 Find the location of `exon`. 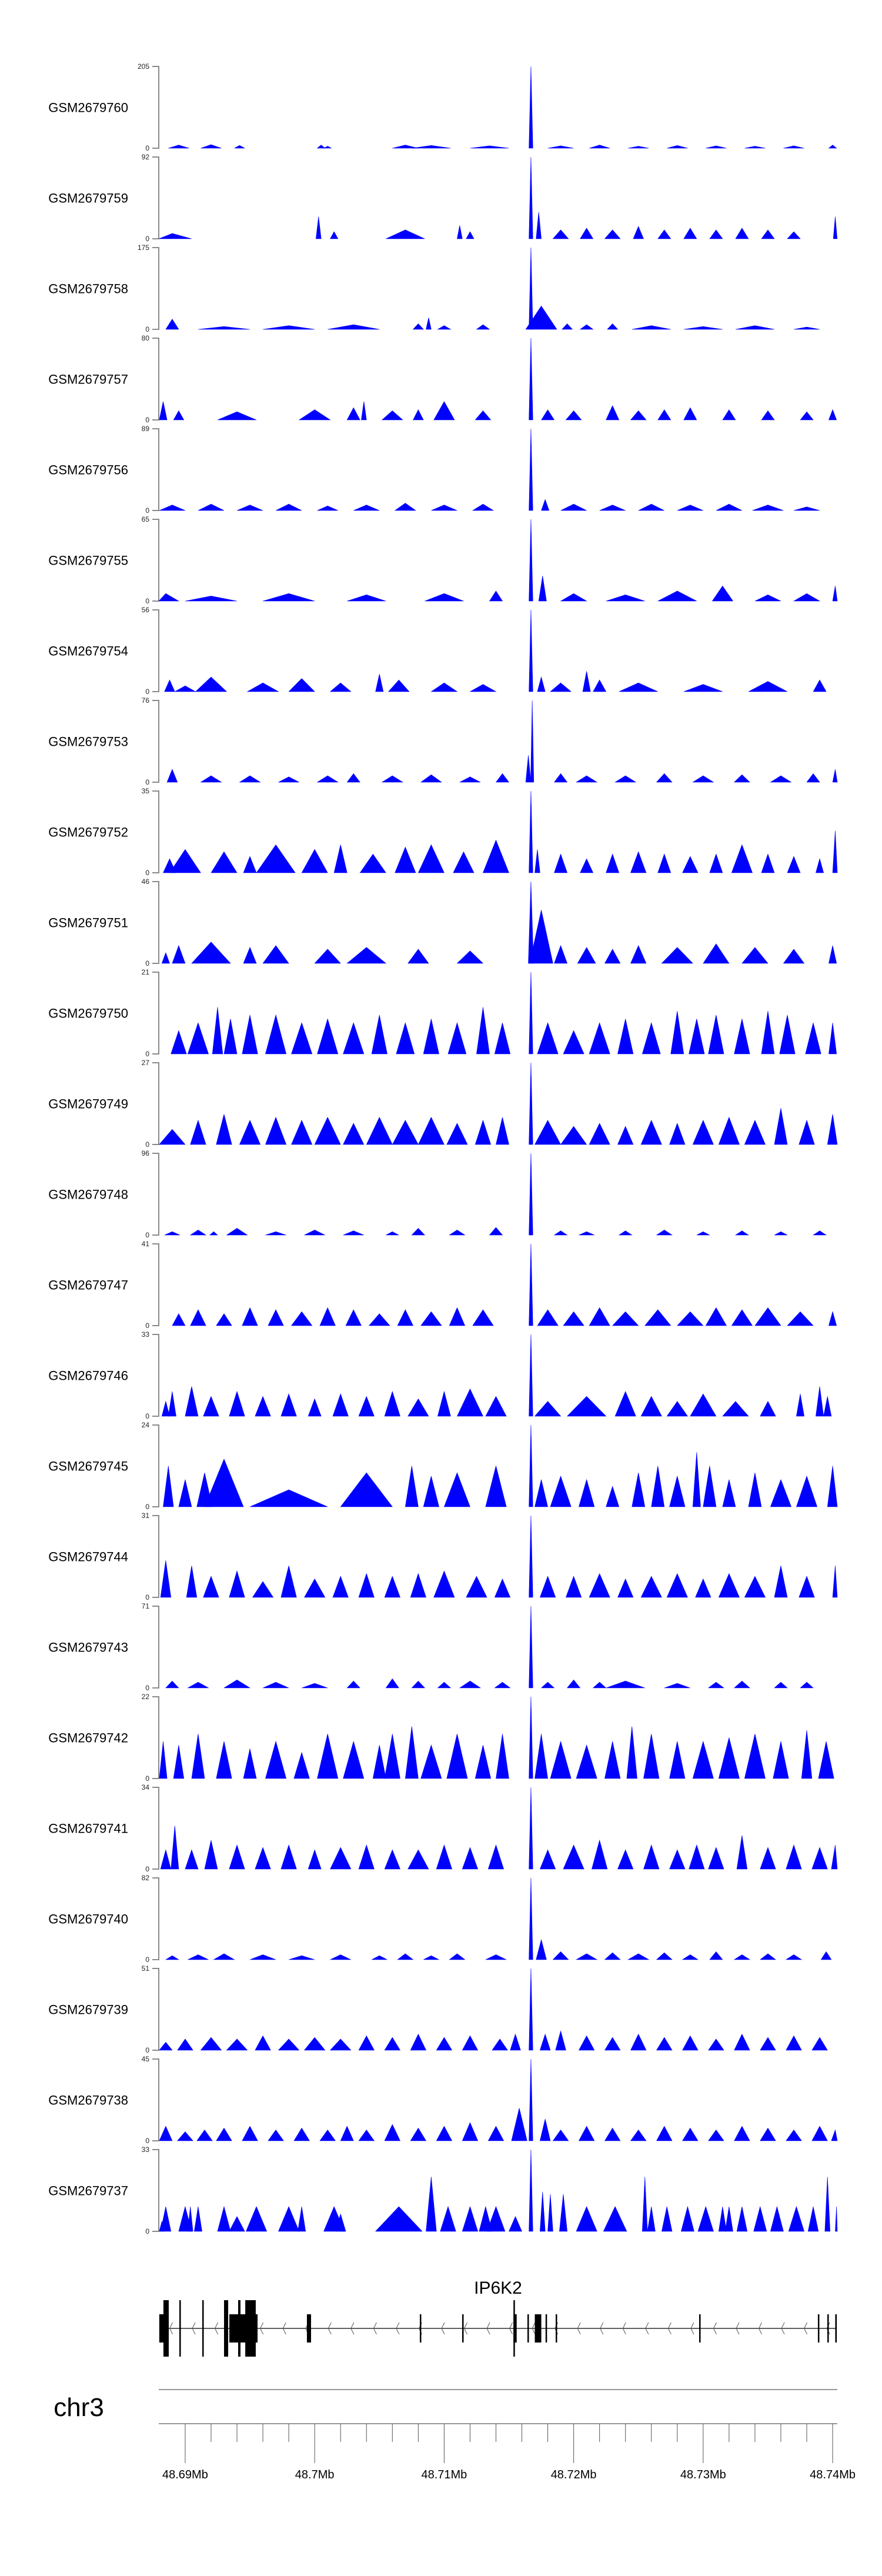

exon is located at coordinates (836, 2328).